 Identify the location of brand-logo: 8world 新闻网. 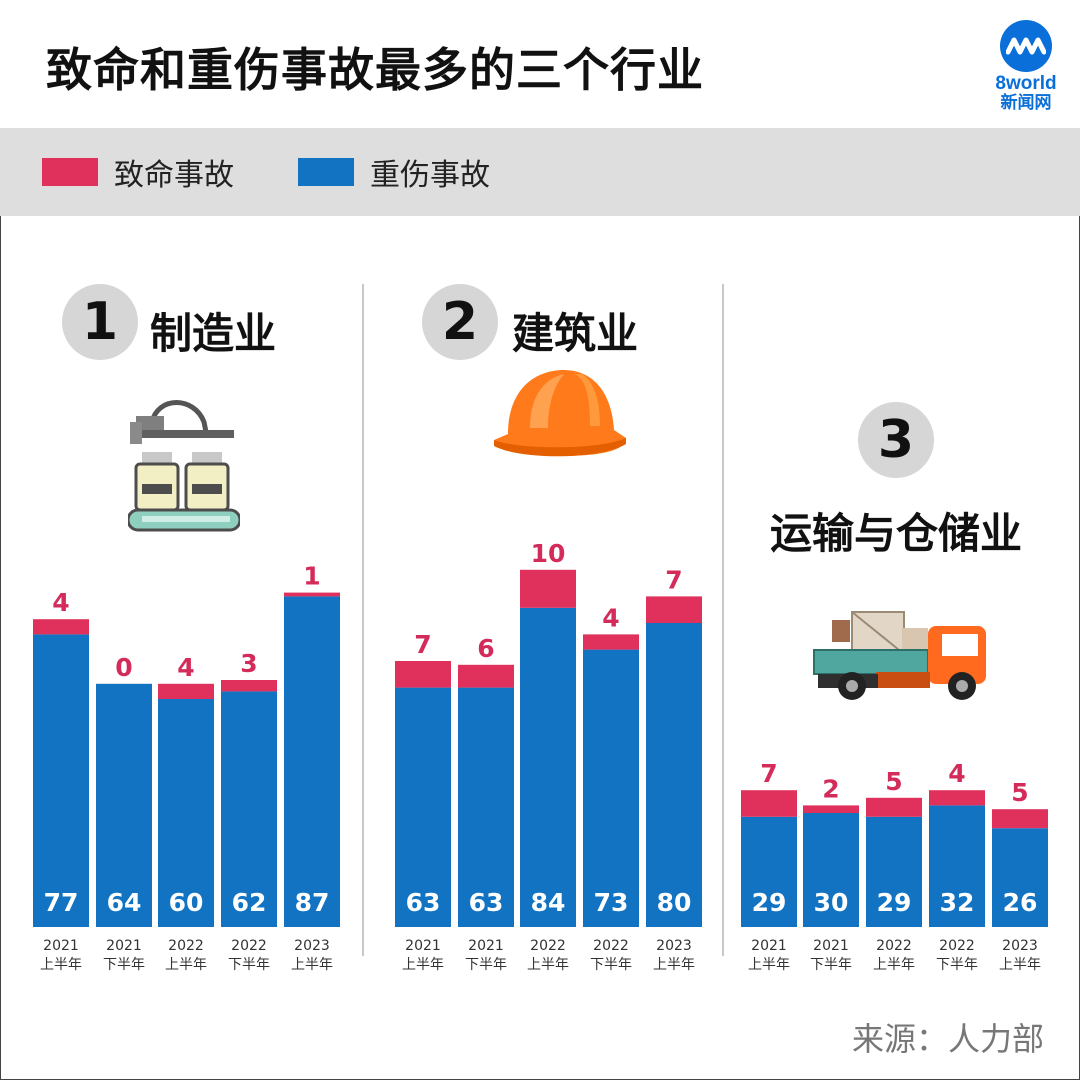
(1026, 66).